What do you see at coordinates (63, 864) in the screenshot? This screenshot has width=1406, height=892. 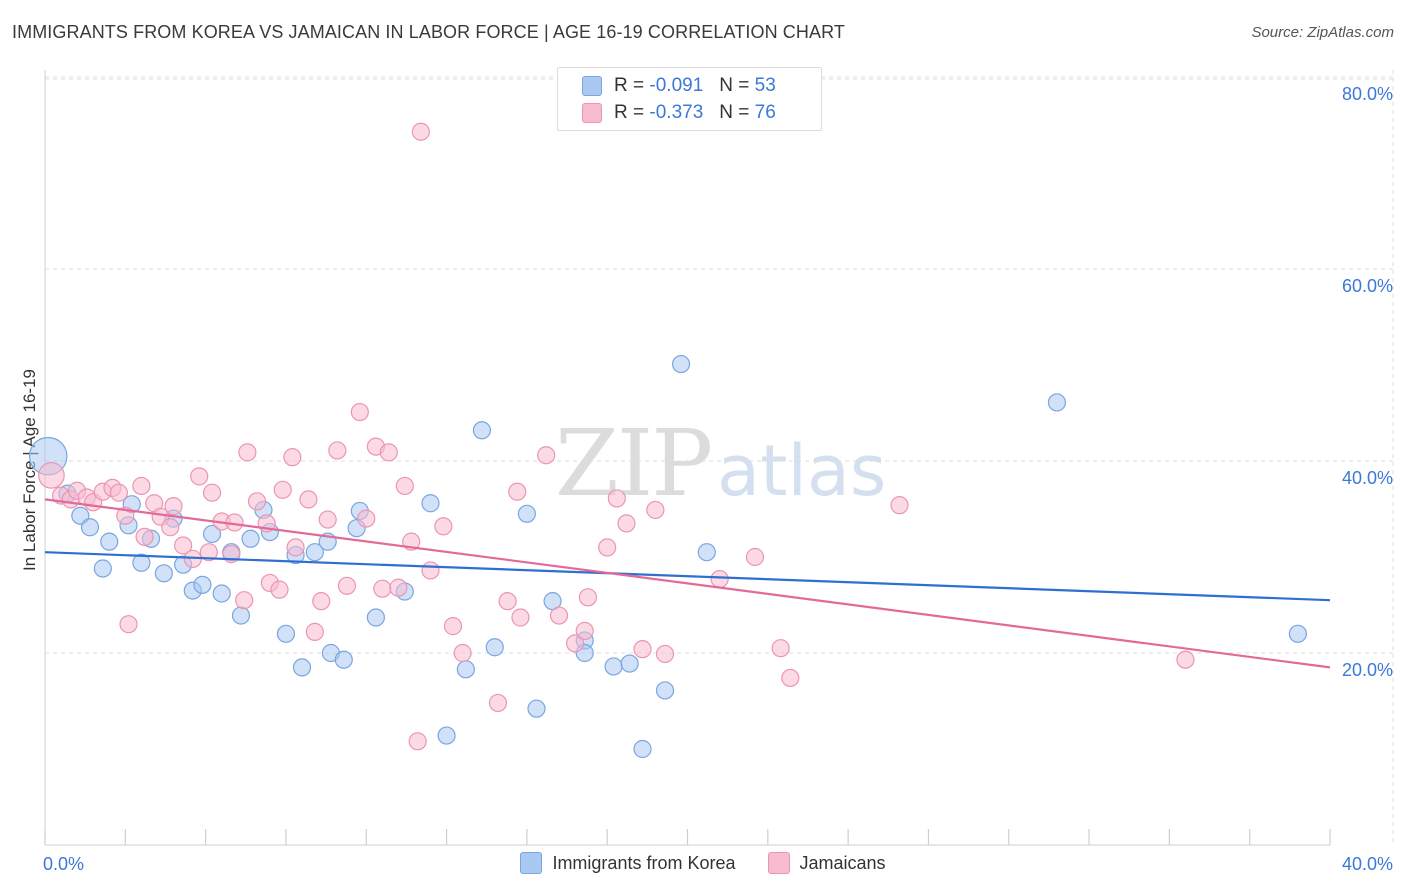 I see `x-tick-label: 0.0%` at bounding box center [63, 864].